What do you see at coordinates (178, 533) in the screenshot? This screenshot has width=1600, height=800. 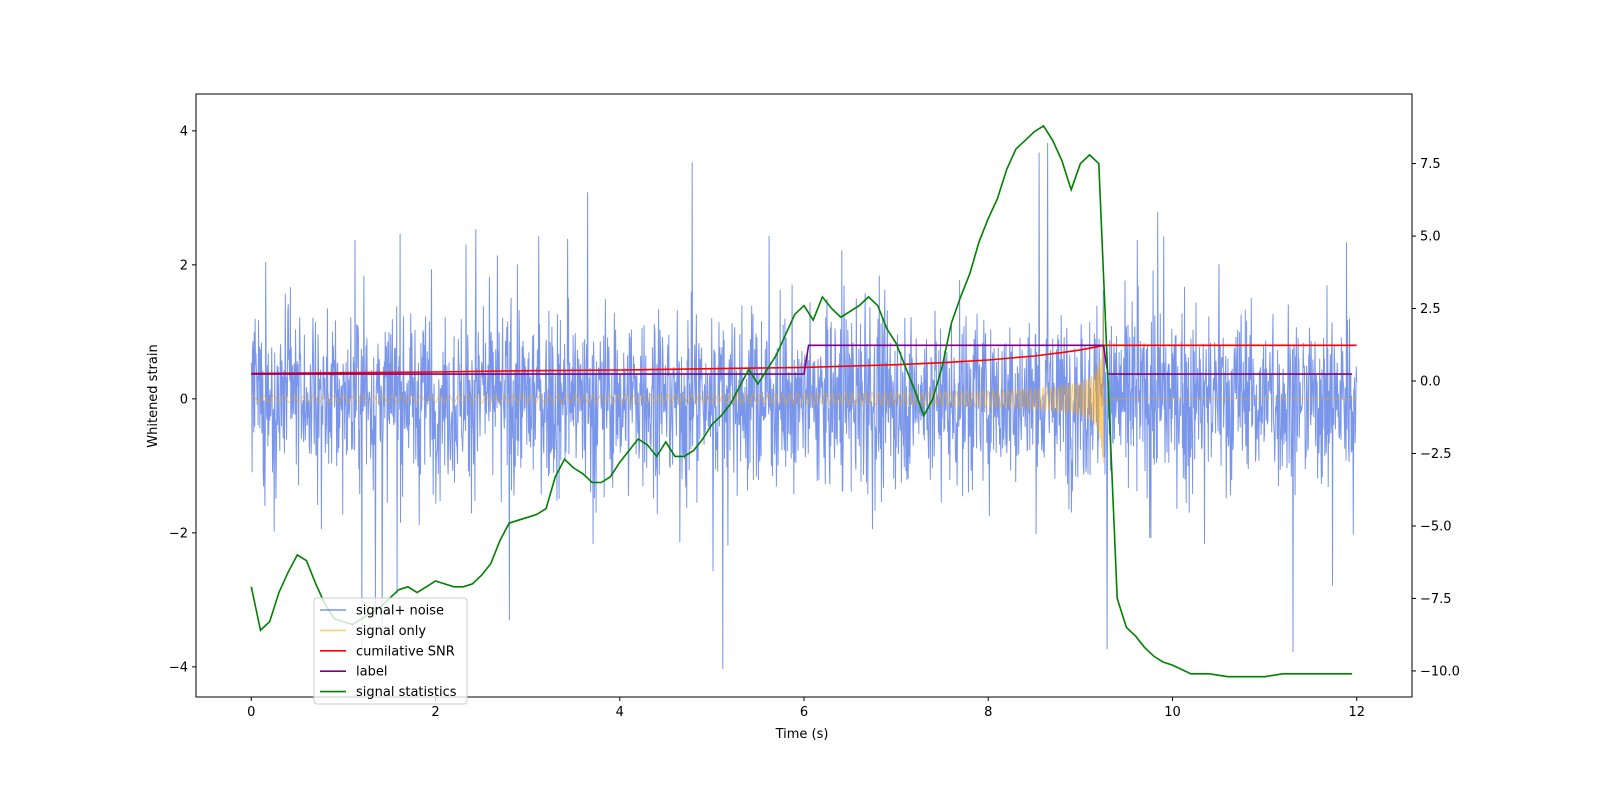 I see `y-tick-label: −2` at bounding box center [178, 533].